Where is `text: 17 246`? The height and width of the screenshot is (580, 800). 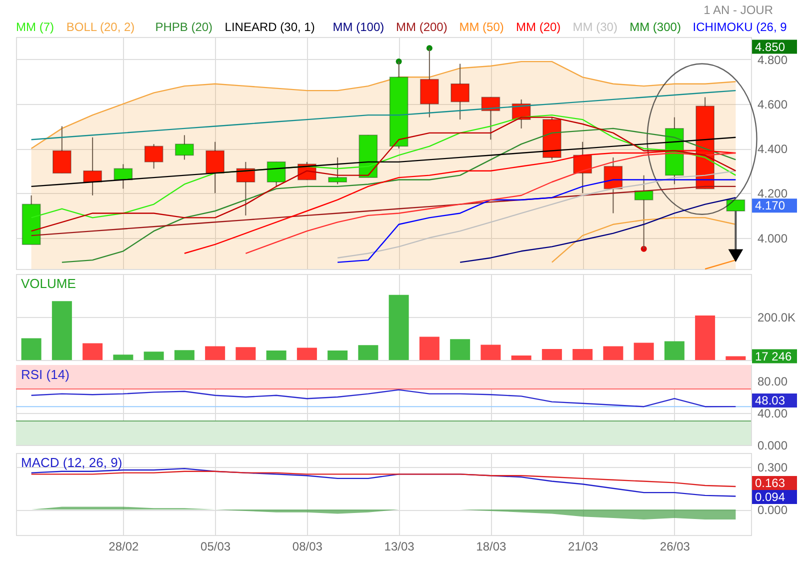
text: 17 246 is located at coordinates (773, 356).